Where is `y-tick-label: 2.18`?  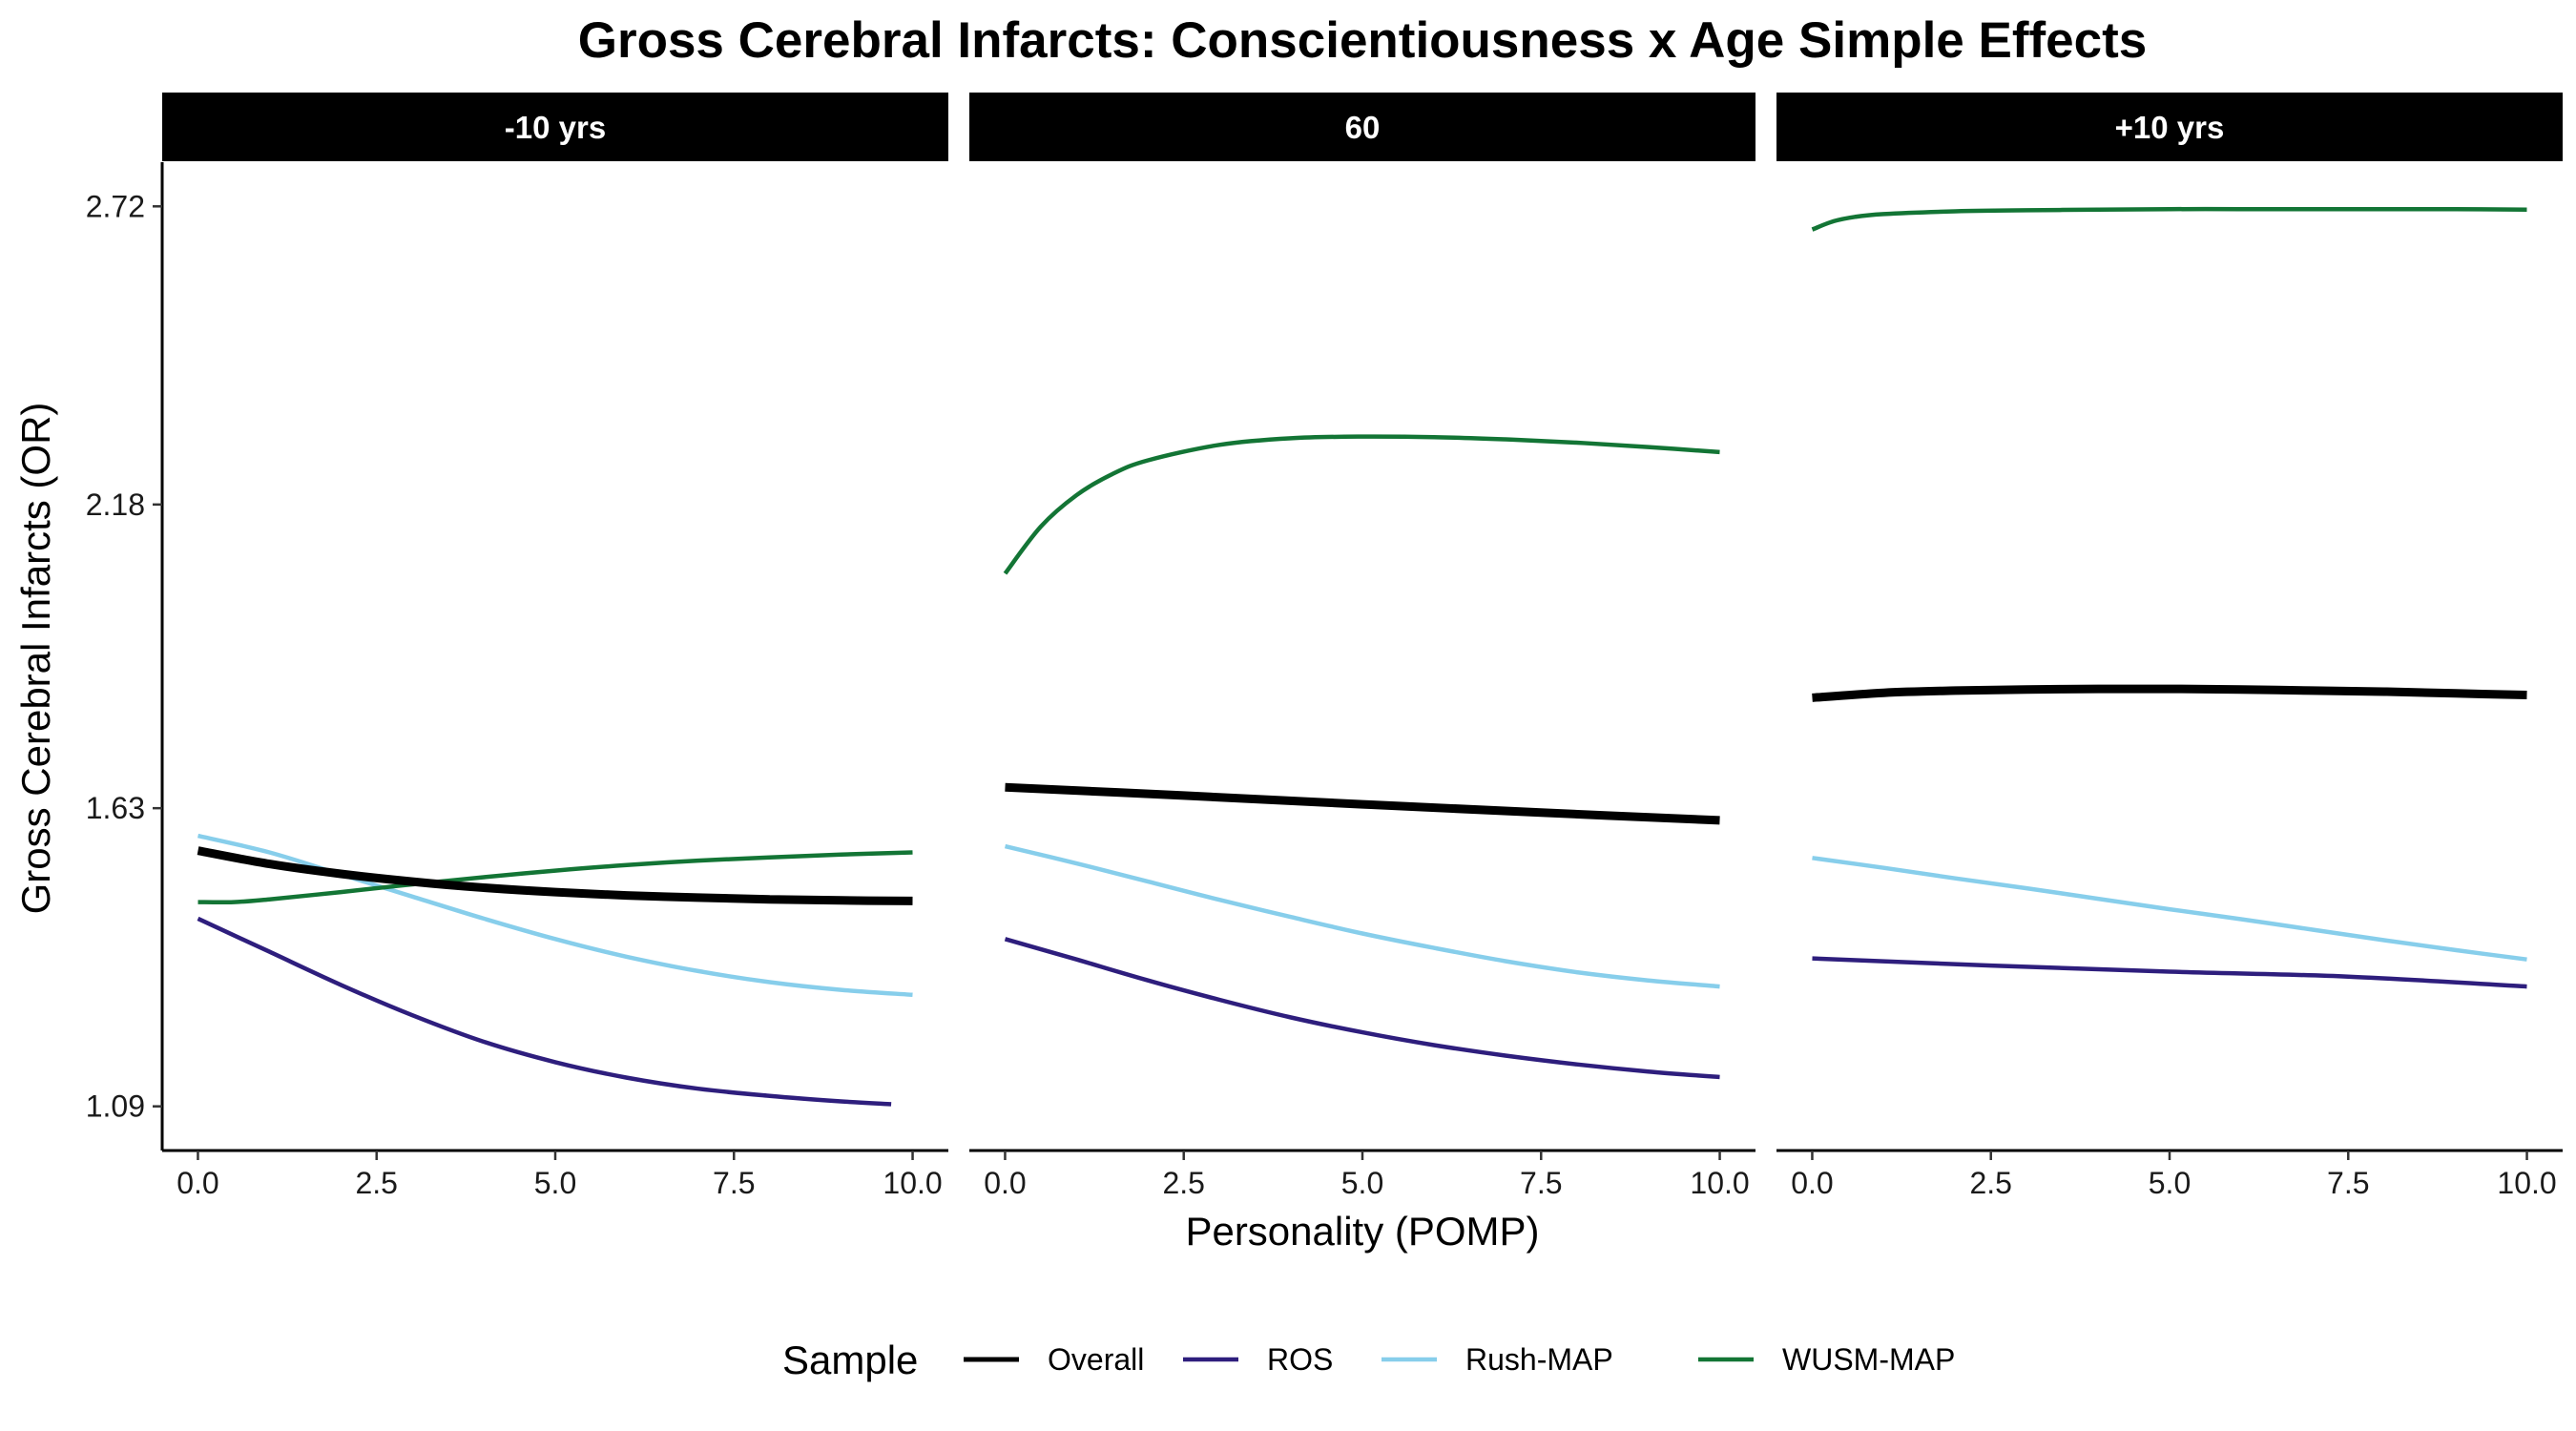 y-tick-label: 2.18 is located at coordinates (115, 504).